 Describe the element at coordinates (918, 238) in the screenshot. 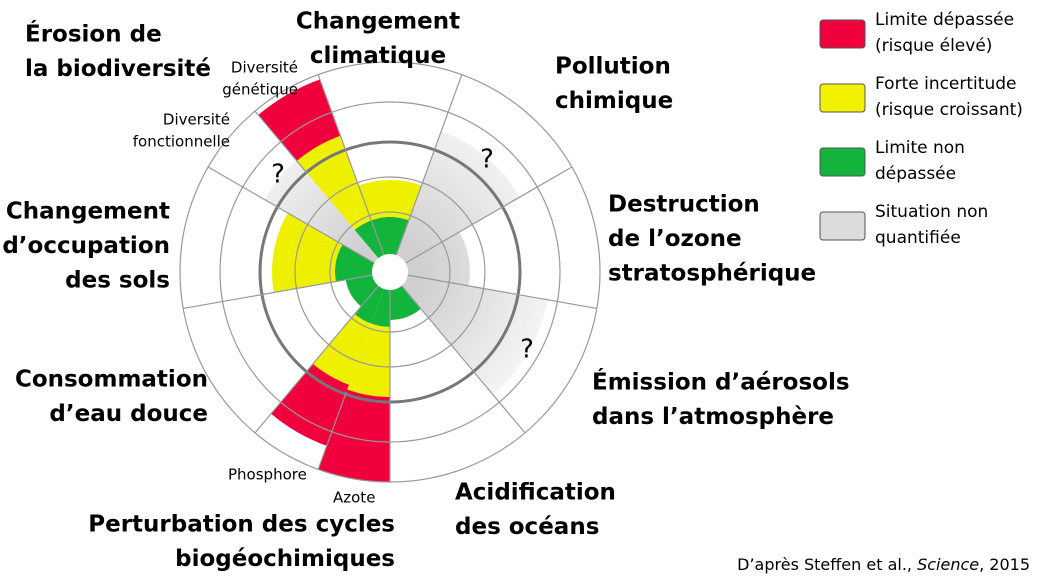

I see `legend-label: quantifiée` at that location.